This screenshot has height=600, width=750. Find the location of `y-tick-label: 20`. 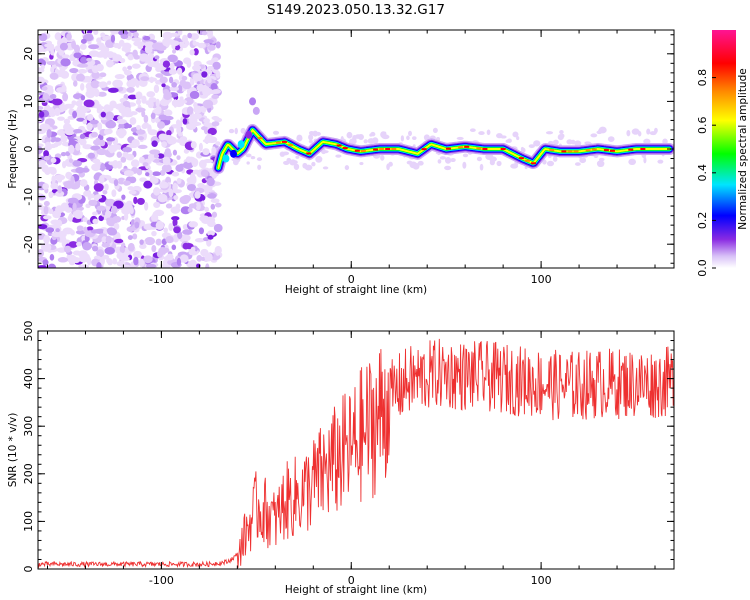

y-tick-label: 20 is located at coordinates (28, 54).